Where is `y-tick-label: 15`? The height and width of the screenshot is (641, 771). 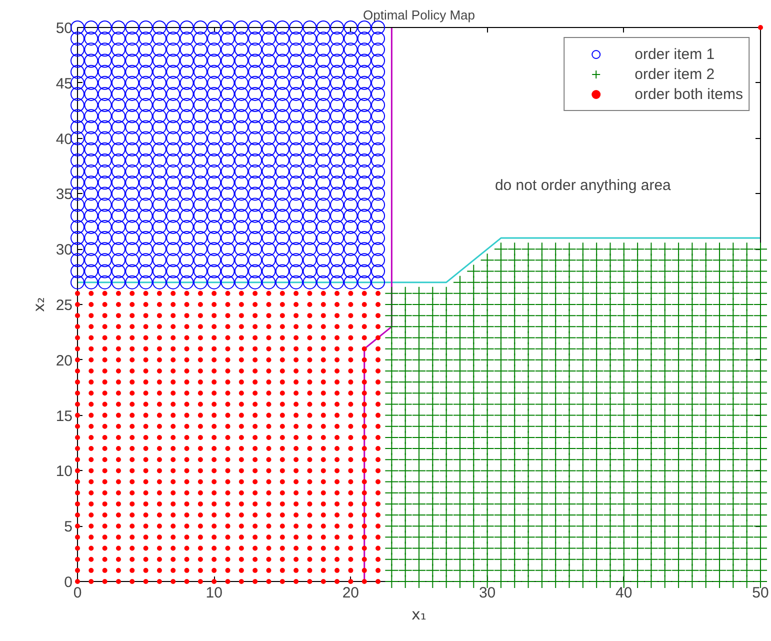 y-tick-label: 15 is located at coordinates (64, 416).